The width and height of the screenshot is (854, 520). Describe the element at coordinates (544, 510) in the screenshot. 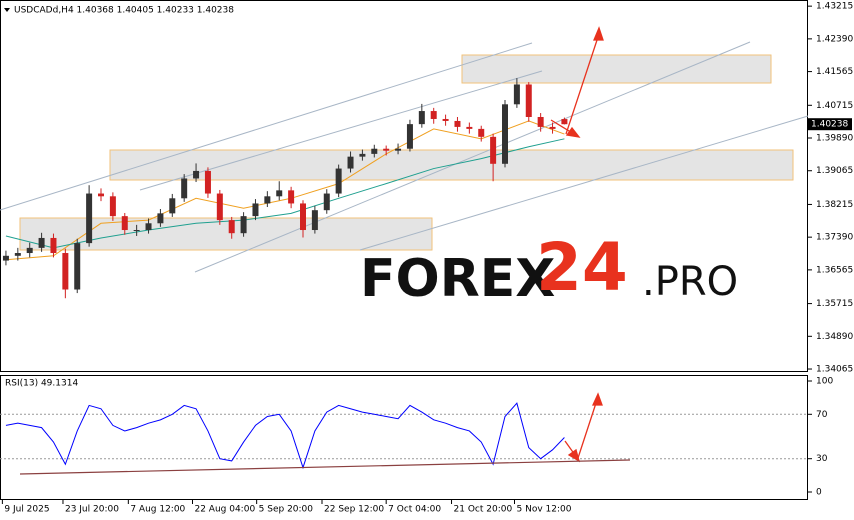

I see `x-tick-label: 5 Nov 12:00` at that location.